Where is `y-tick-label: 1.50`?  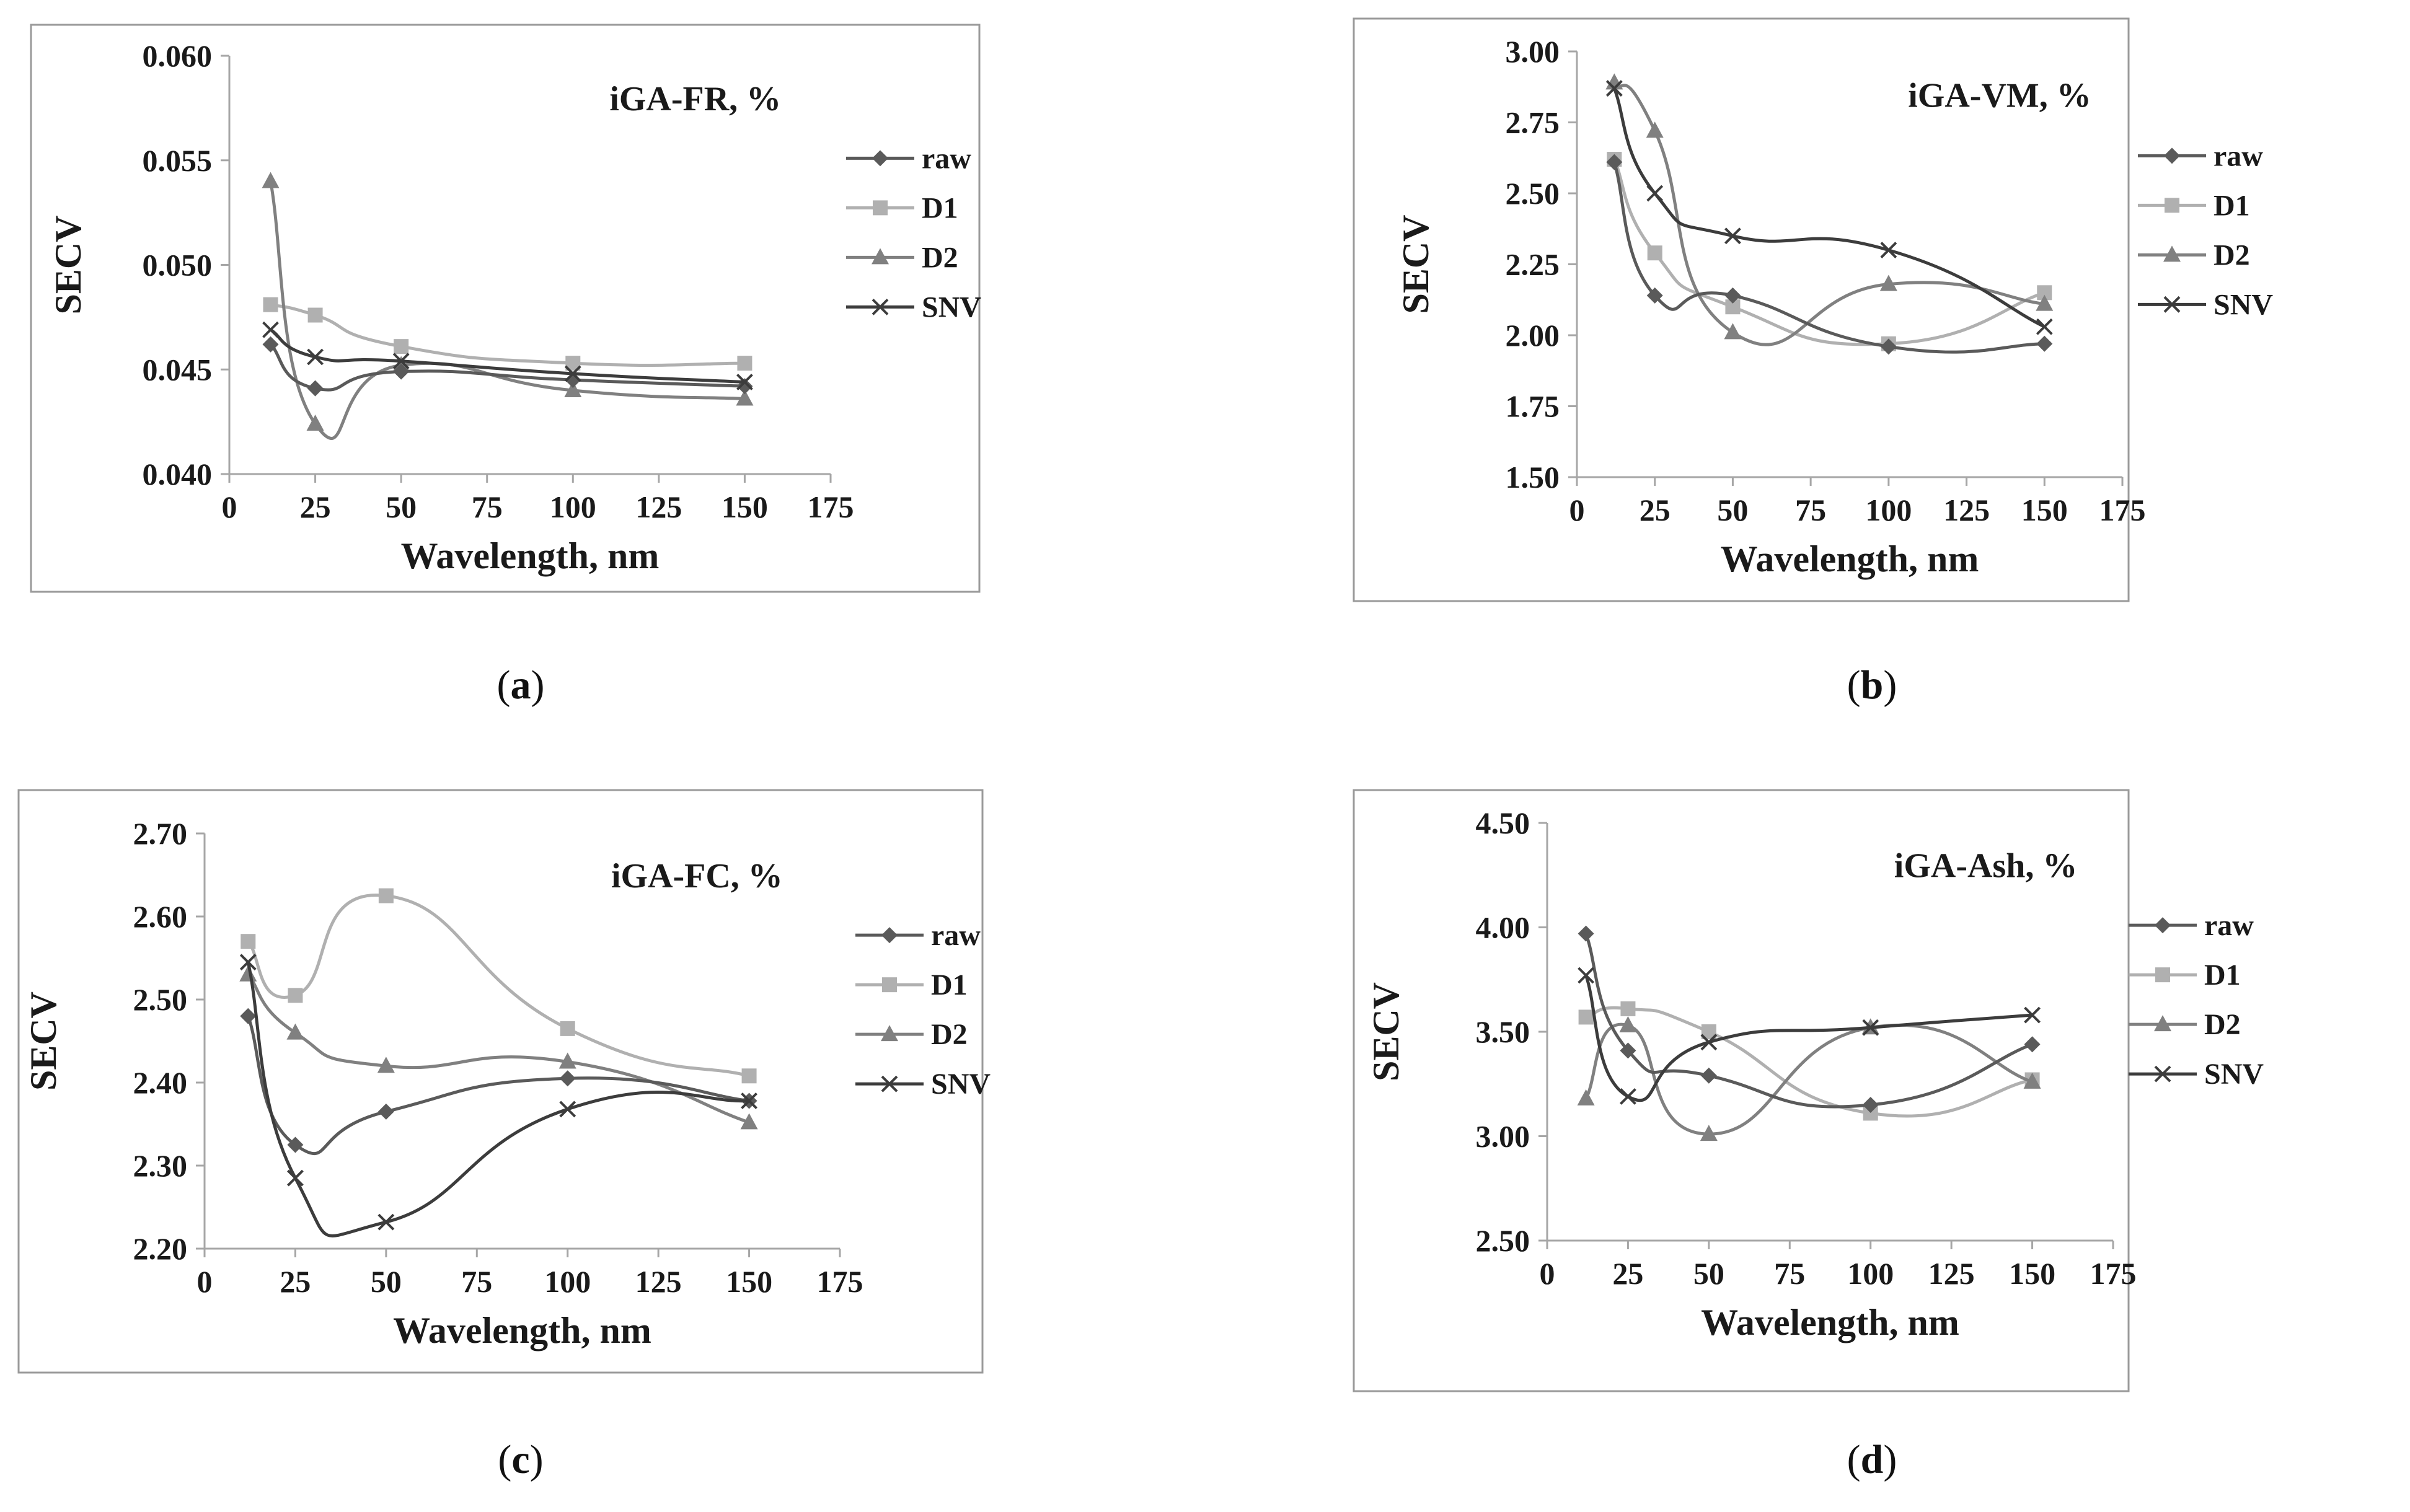 y-tick-label: 1.50 is located at coordinates (1533, 477).